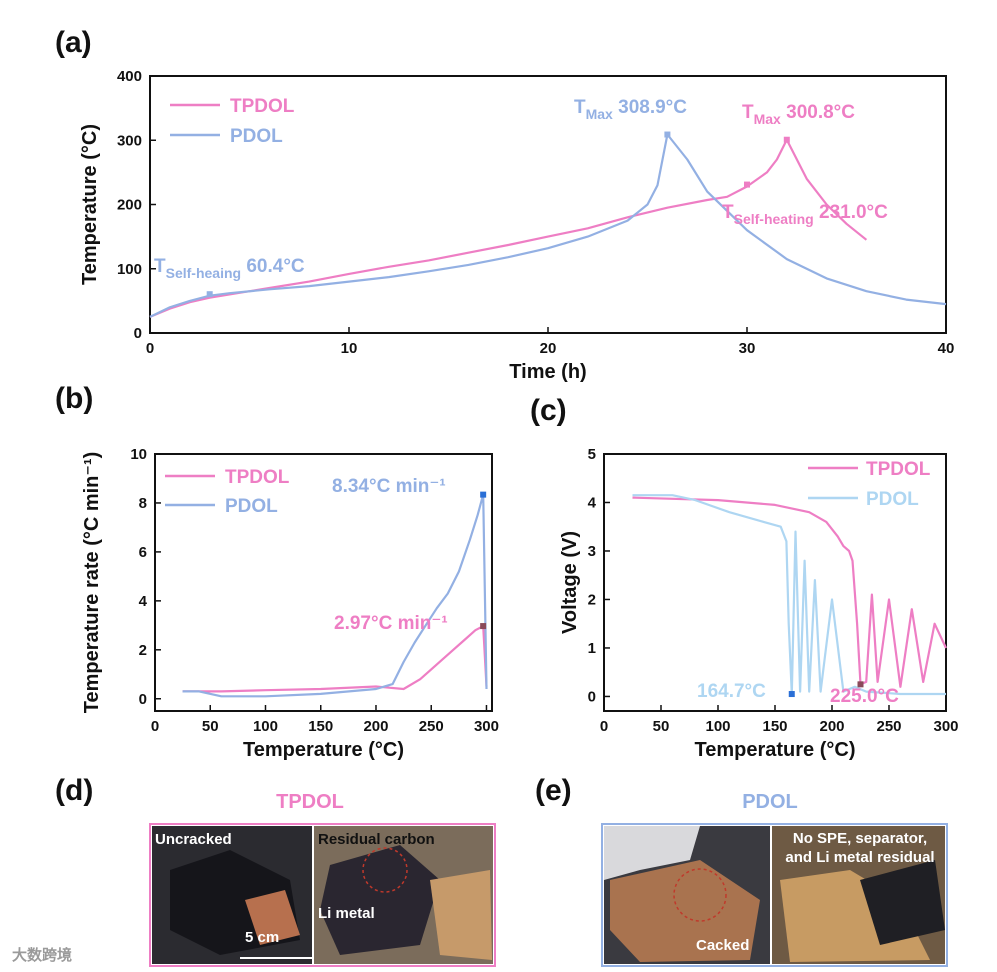  What do you see at coordinates (380, 900) in the screenshot?
I see `photo-d-cell-right` at bounding box center [380, 900].